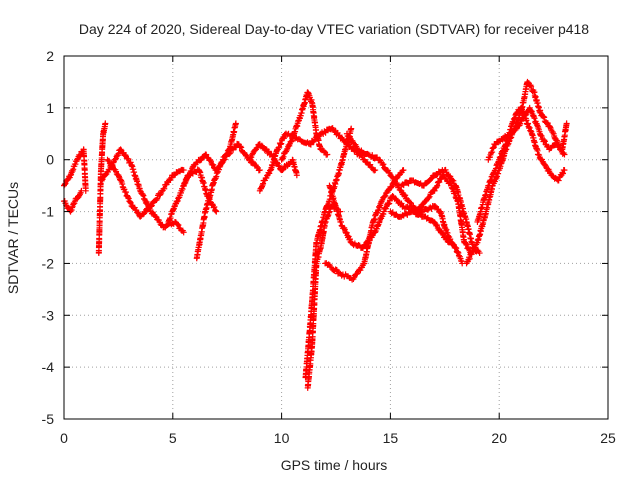 Image resolution: width=640 pixels, height=480 pixels. I want to click on x-tick-label: 0, so click(64, 438).